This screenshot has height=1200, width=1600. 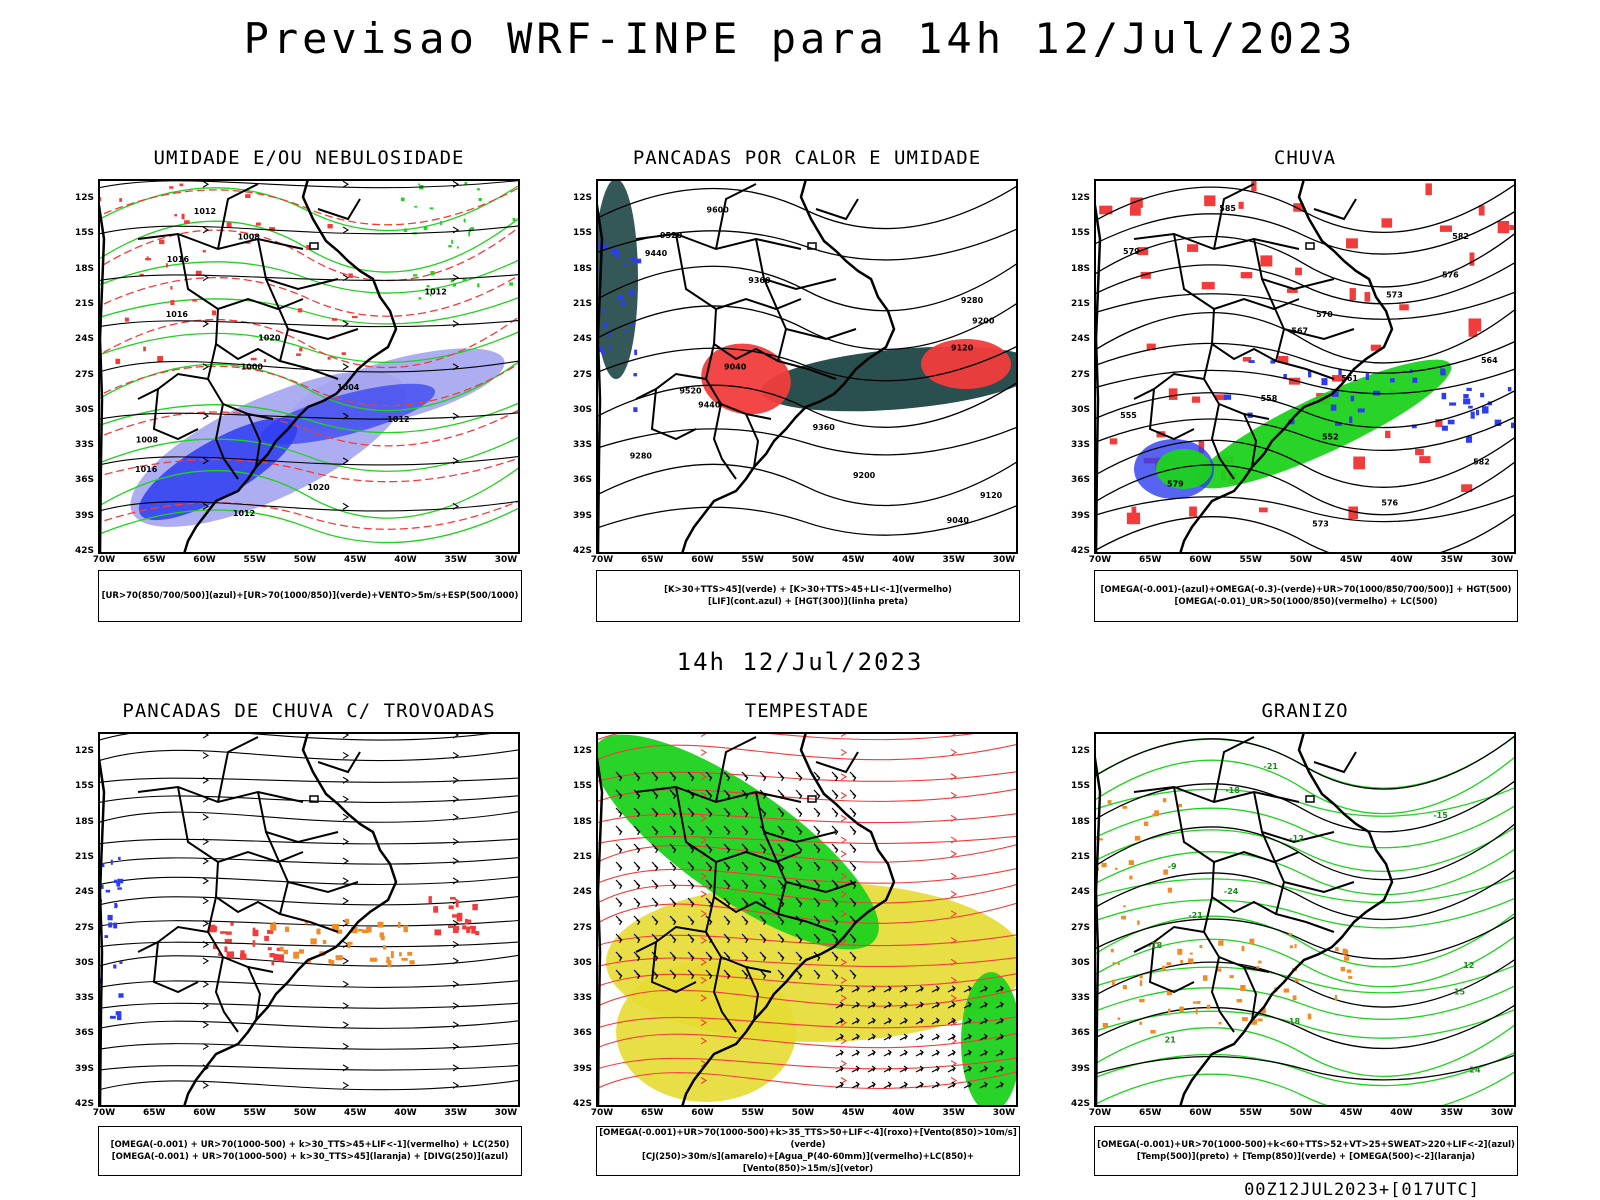 What do you see at coordinates (1200, 560) in the screenshot?
I see `longitude-label: 60W` at bounding box center [1200, 560].